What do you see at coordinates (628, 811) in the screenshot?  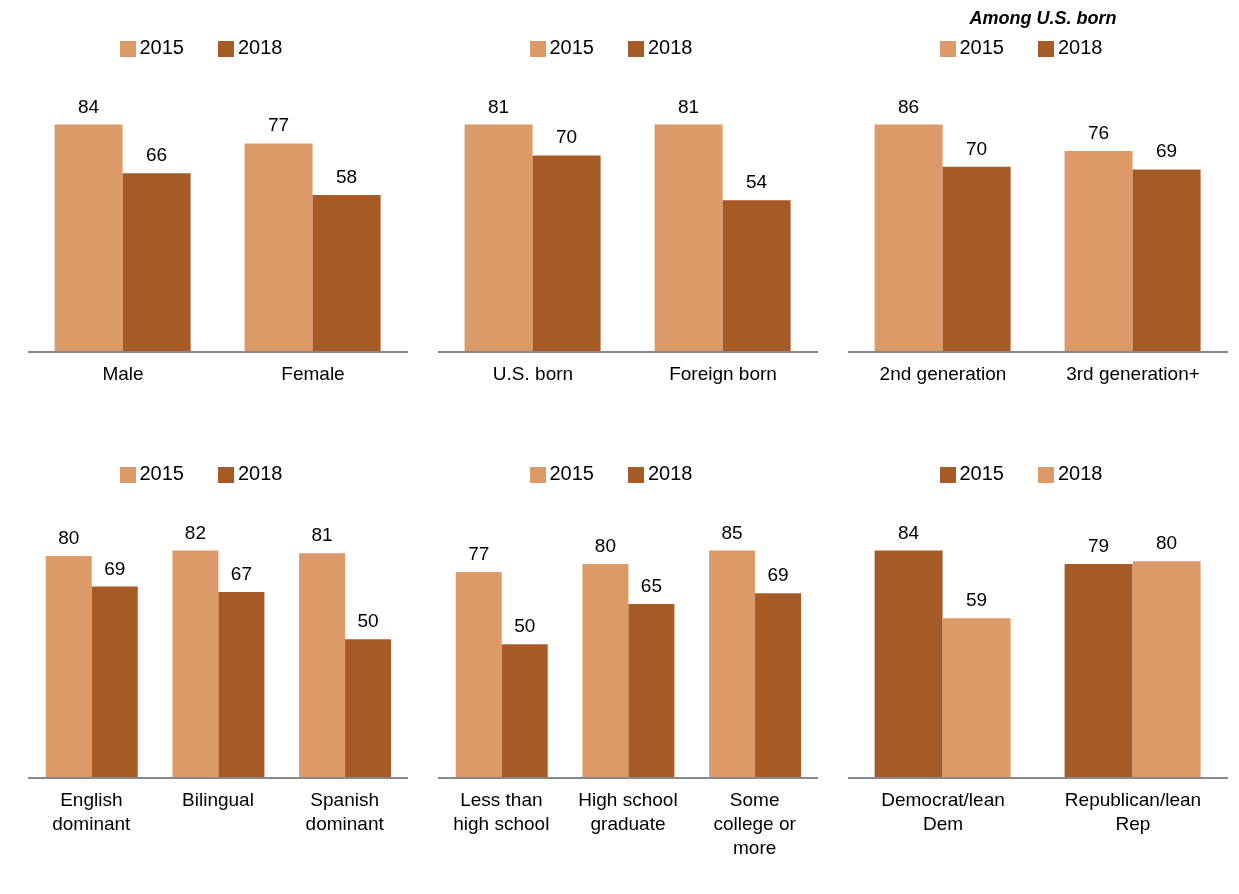 I see `x-tick-label: High school graduate` at bounding box center [628, 811].